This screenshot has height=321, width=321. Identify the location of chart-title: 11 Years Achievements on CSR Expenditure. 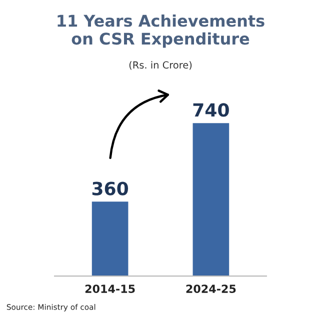
(161, 31).